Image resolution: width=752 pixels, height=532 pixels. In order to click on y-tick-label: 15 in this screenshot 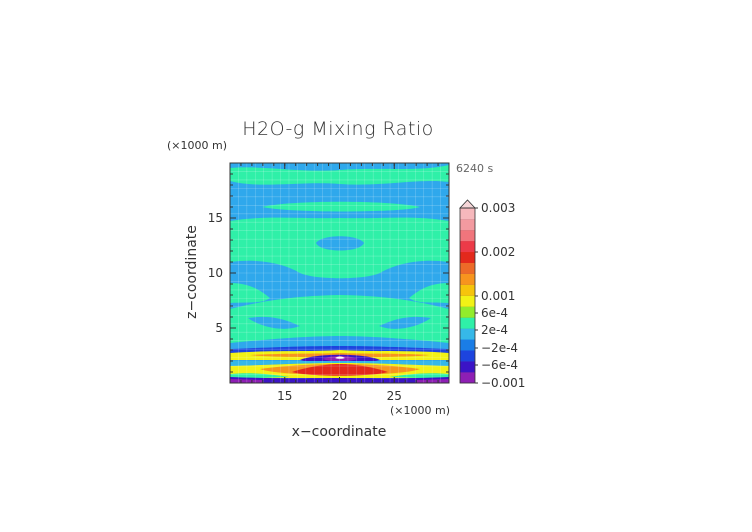, I will do `click(215, 218)`.